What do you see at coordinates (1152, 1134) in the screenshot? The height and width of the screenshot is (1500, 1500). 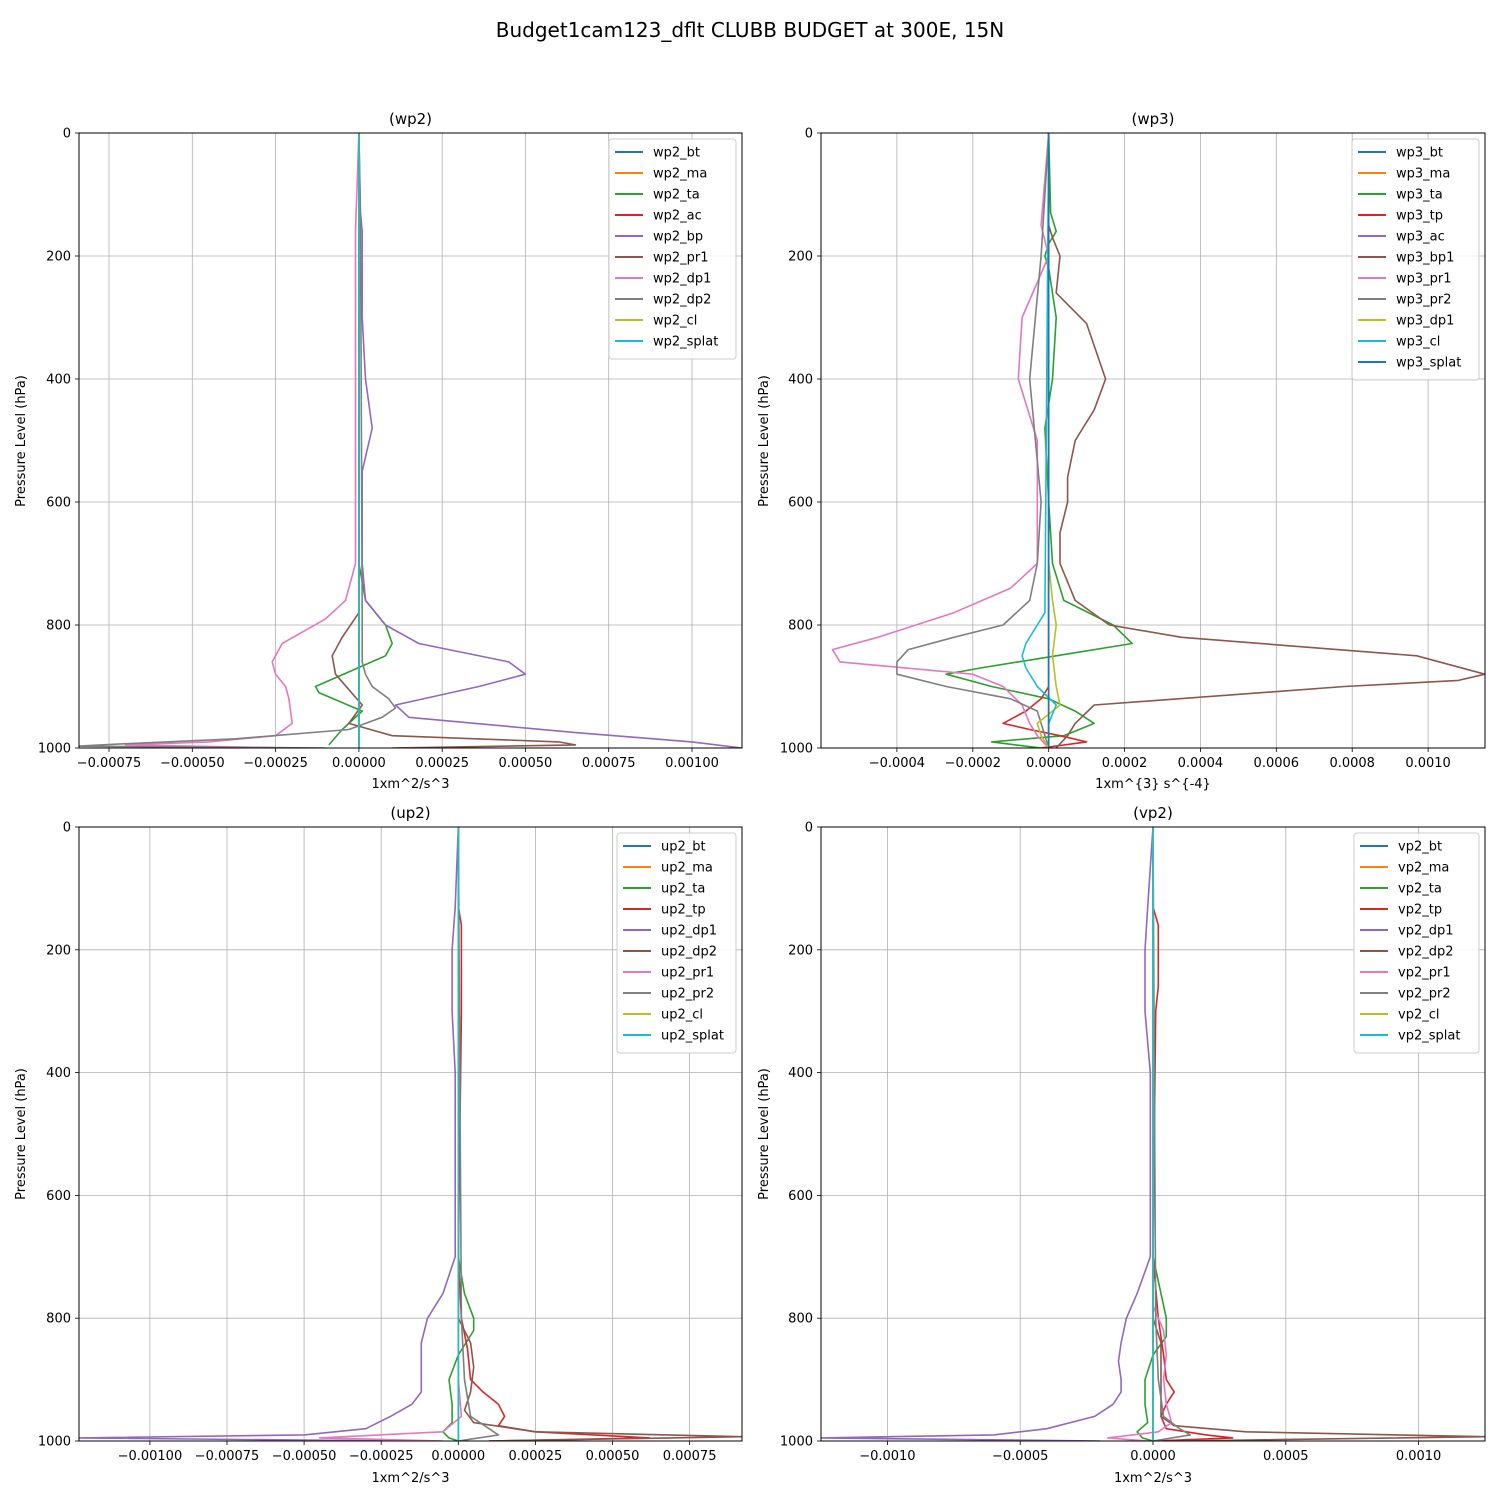 I see `series-line-vp2_ta` at bounding box center [1152, 1134].